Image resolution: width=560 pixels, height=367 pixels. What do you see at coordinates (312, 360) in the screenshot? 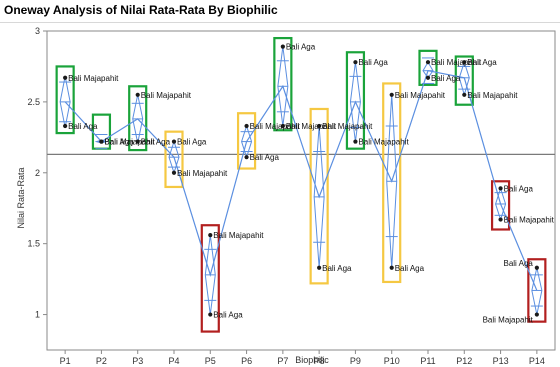
I see `x-axis-title: Biophilic` at bounding box center [312, 360].